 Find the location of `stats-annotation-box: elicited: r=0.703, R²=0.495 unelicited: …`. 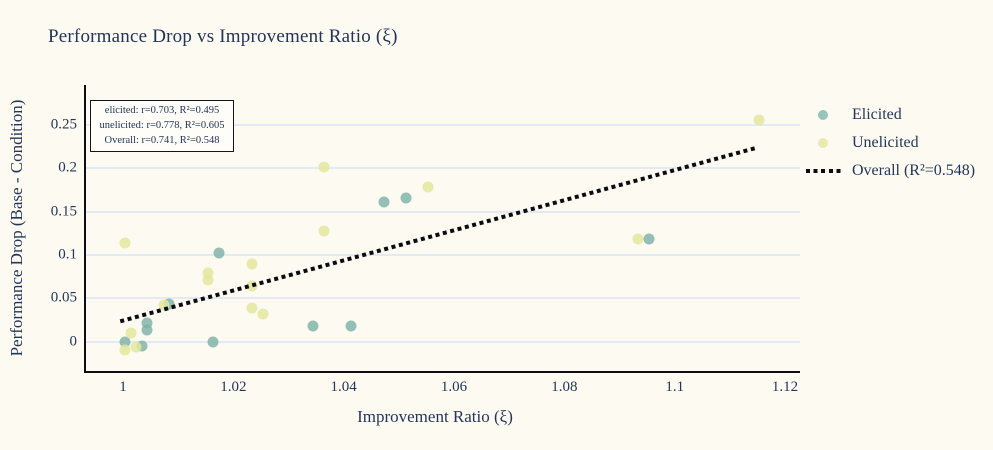

stats-annotation-box: elicited: r=0.703, R²=0.495 unelicited: … is located at coordinates (162, 126).